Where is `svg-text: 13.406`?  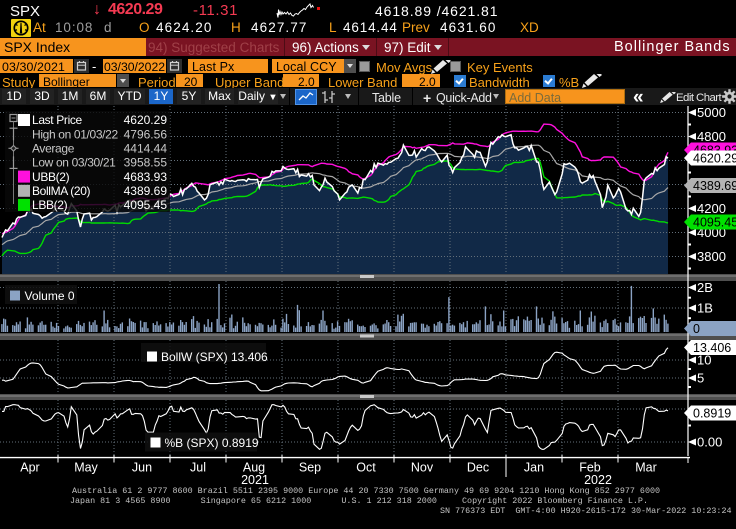
svg-text: 13.406 is located at coordinates (712, 348).